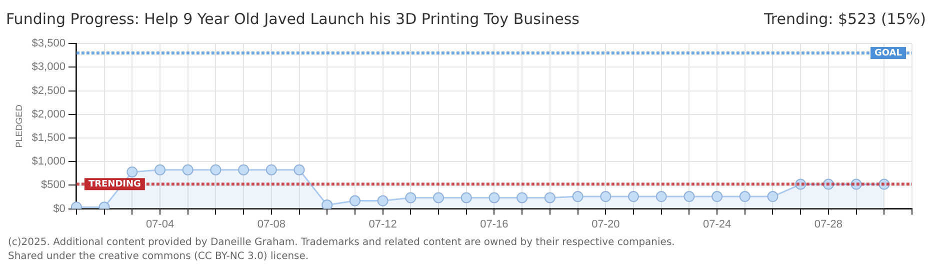  Describe the element at coordinates (19, 126) in the screenshot. I see `y-axis-title: PLEDGED` at that location.